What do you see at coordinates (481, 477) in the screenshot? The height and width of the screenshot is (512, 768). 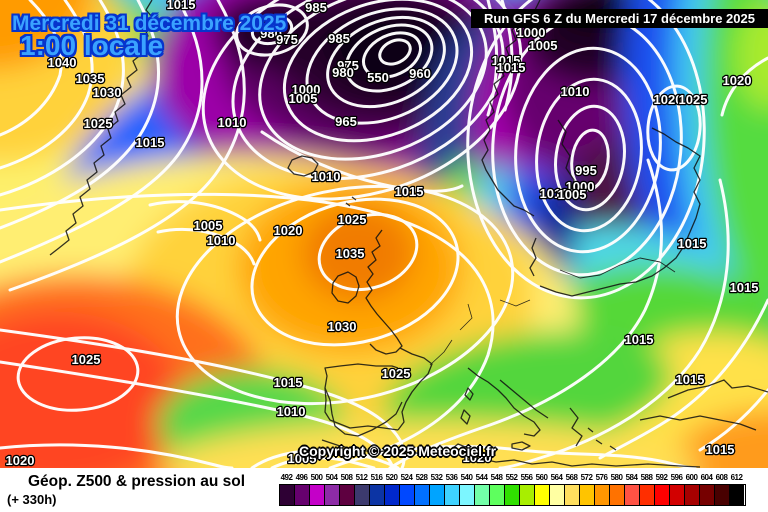 I see `colorbar-tick: 544` at bounding box center [481, 477].